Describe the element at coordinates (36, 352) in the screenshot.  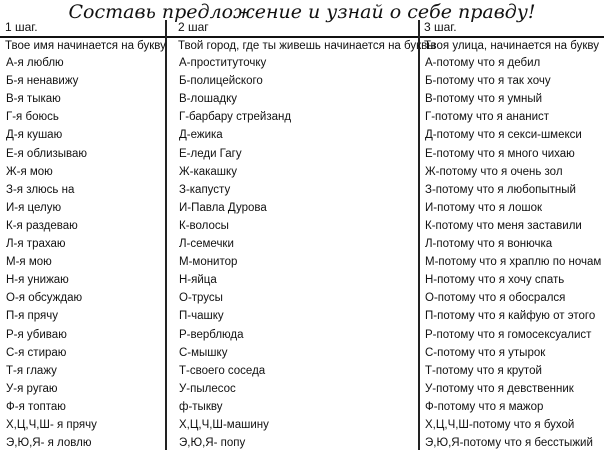
I see `list-item: С-я стираю` at that location.